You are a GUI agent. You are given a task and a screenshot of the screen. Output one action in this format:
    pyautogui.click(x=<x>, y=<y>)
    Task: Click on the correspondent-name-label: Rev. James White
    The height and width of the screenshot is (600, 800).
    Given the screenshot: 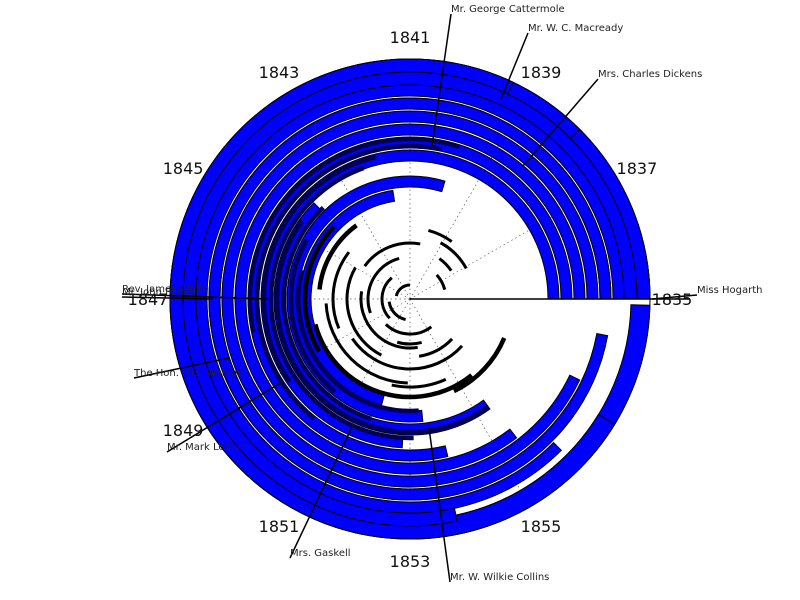 What is the action you would take?
    pyautogui.click(x=165, y=289)
    